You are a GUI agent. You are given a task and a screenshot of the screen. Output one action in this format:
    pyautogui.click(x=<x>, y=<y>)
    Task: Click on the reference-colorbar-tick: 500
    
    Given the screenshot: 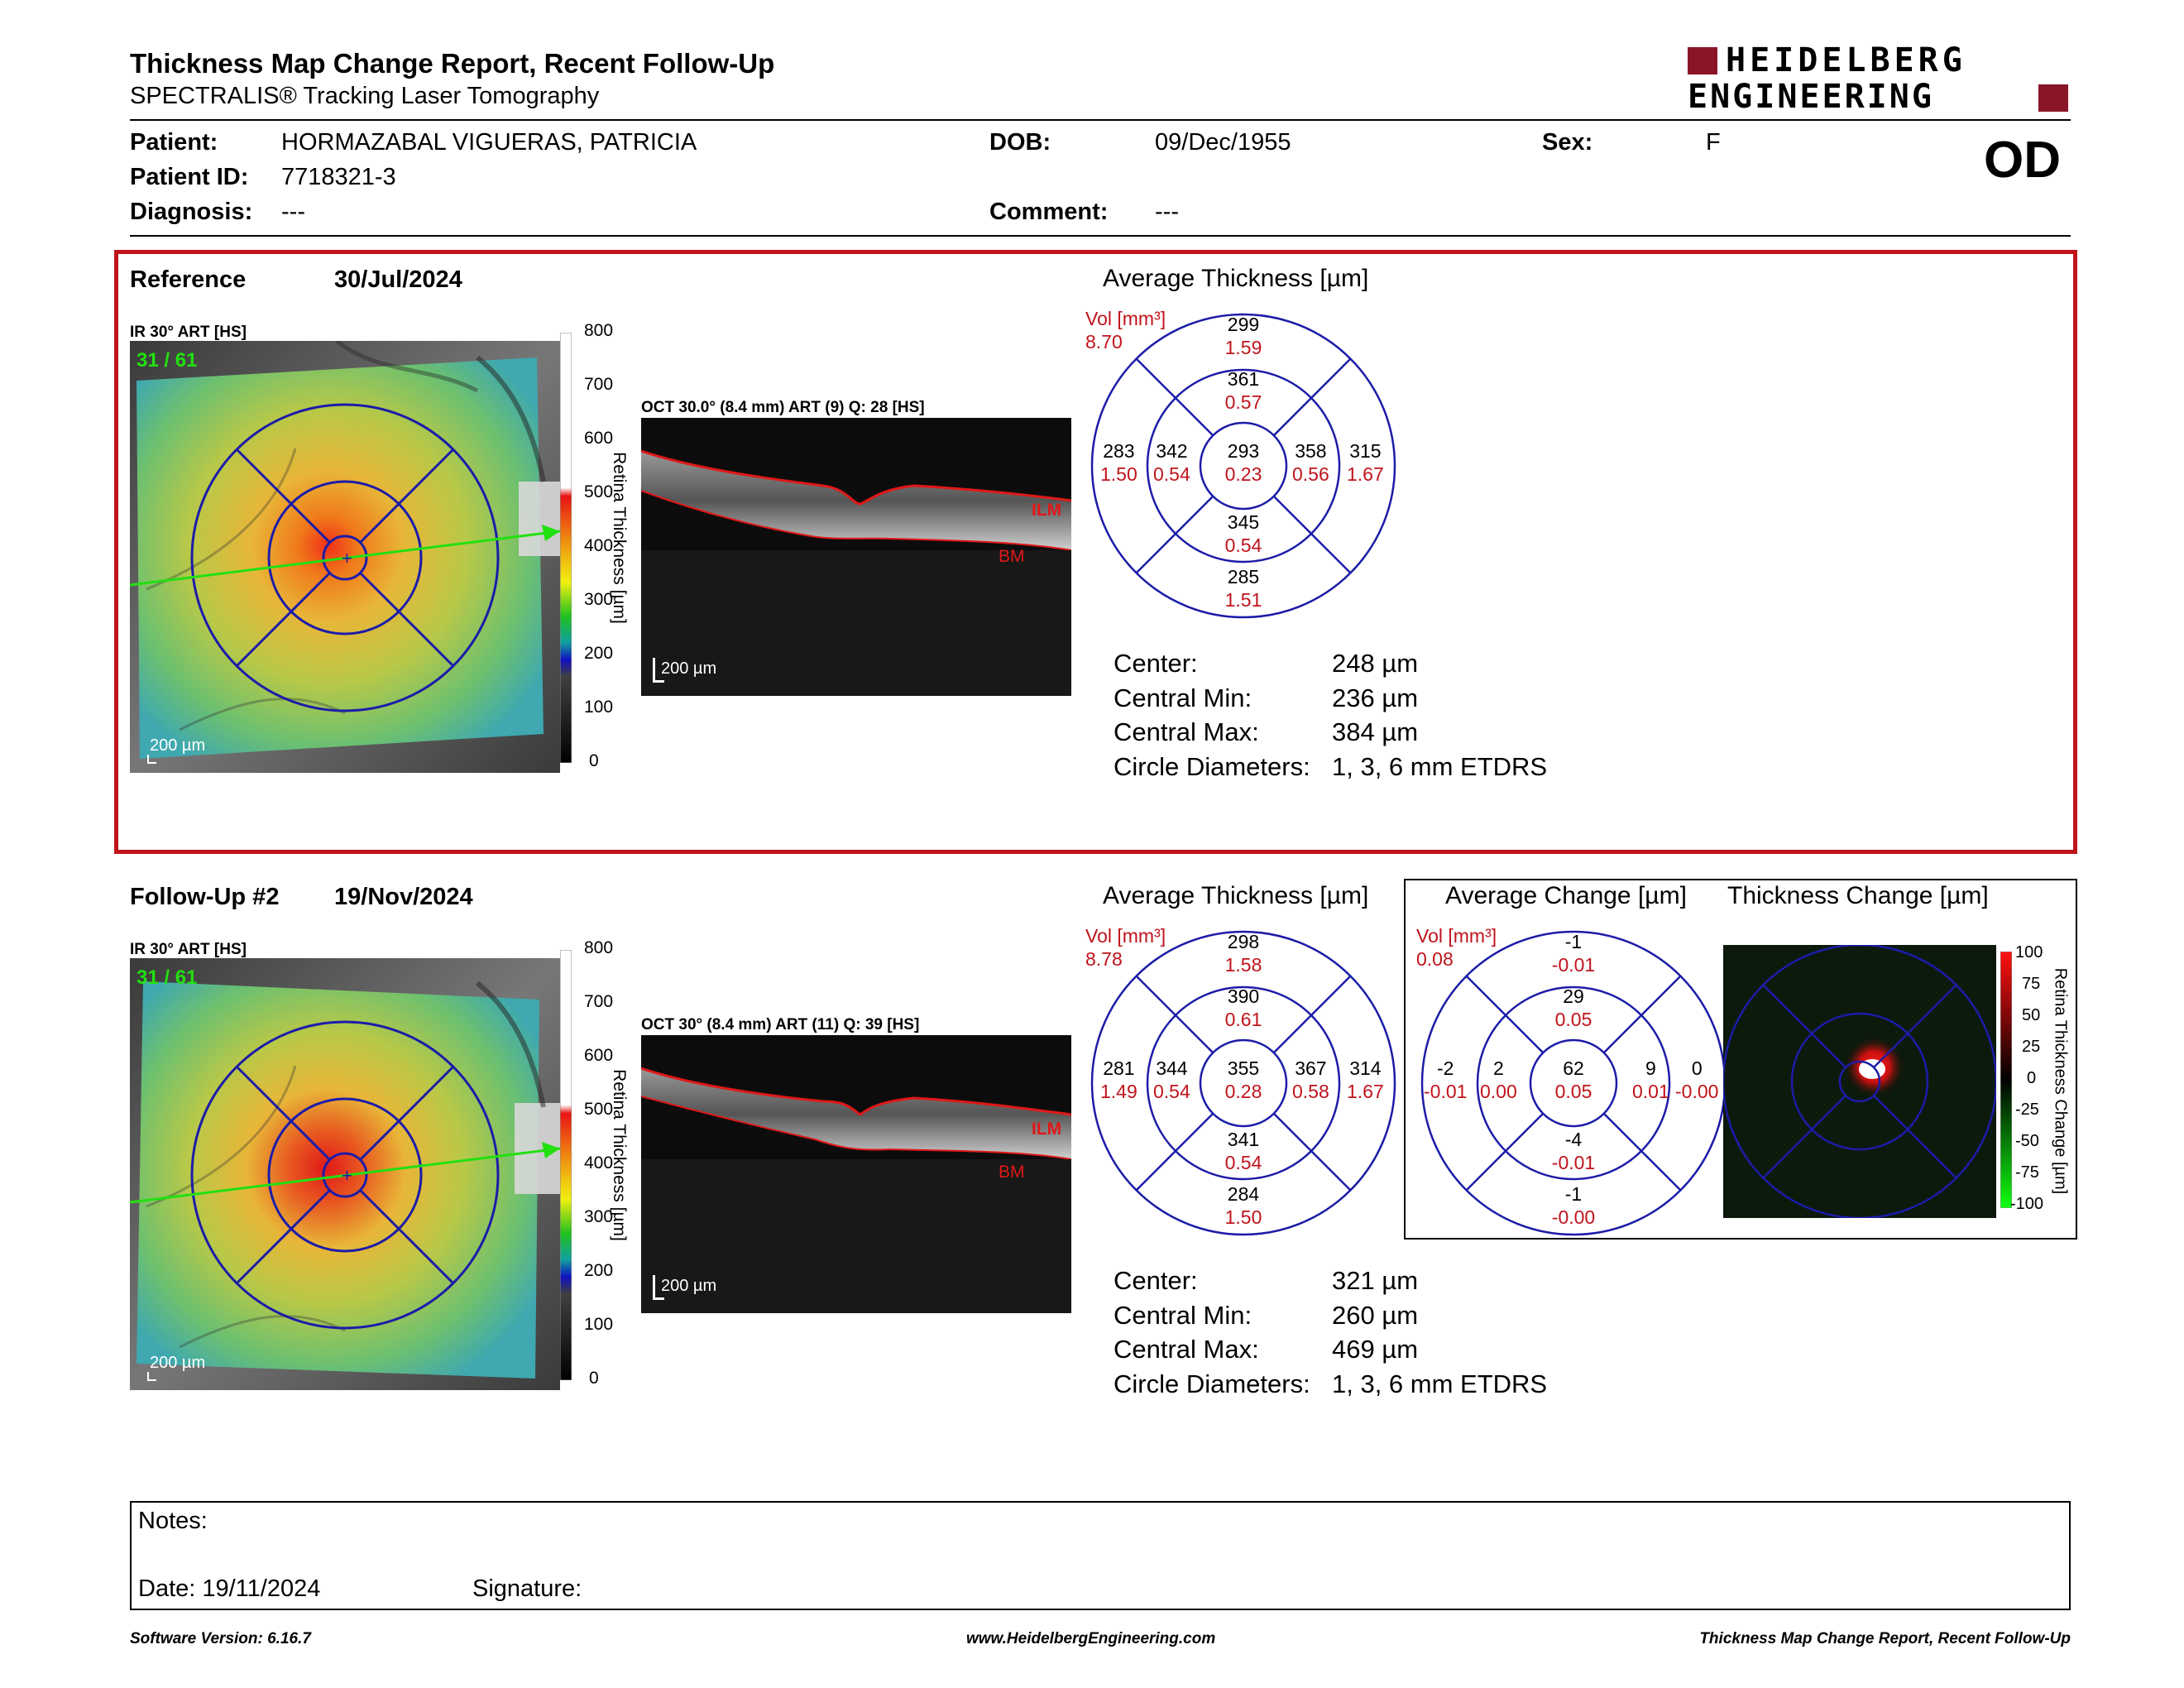 What is the action you would take?
    pyautogui.click(x=599, y=491)
    